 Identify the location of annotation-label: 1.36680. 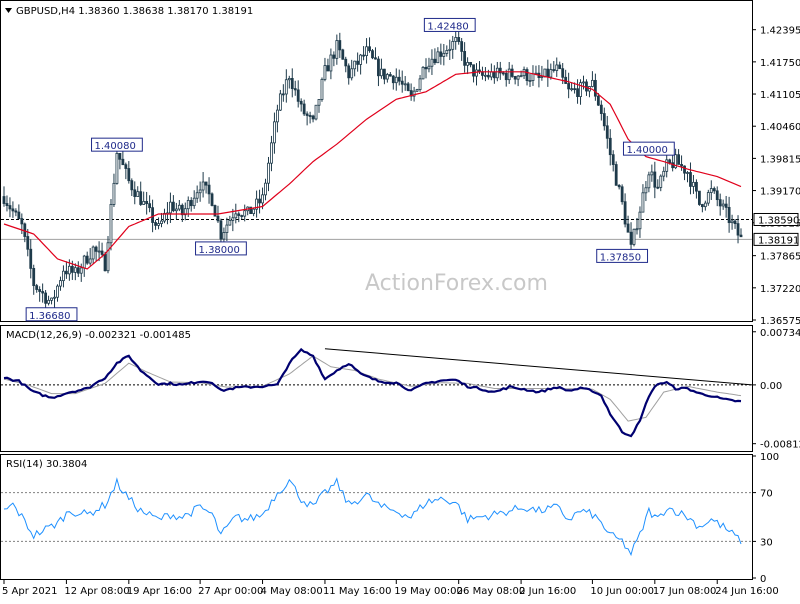
(49, 316).